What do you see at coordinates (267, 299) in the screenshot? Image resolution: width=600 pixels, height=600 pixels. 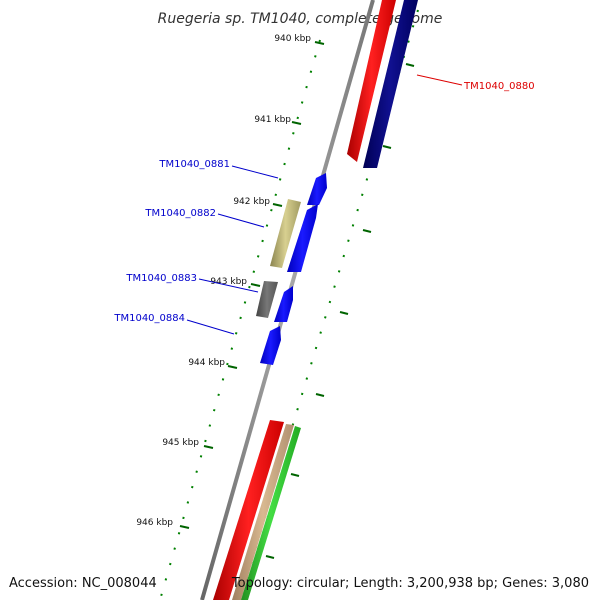 I see `gene-tm1040-0883-gray` at bounding box center [267, 299].